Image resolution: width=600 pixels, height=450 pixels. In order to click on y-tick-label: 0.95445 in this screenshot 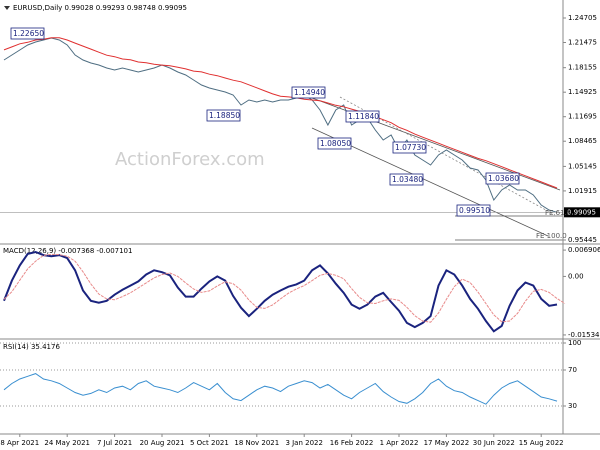, I will do `click(582, 240)`.